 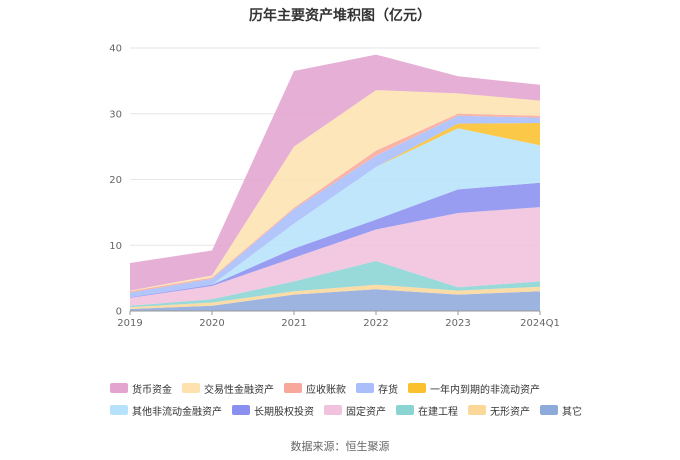 I want to click on legend-item: 其他非流动金融资产, so click(x=166, y=410).